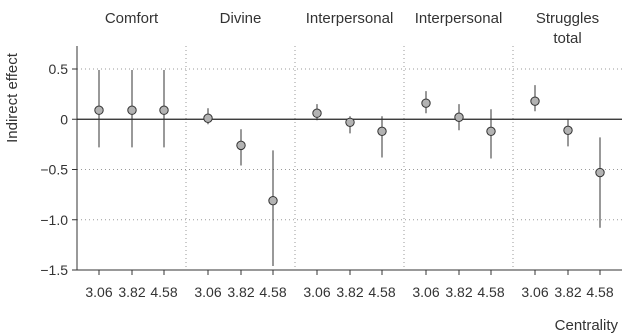  Describe the element at coordinates (567, 38) in the screenshot. I see `panel-title: total` at that location.